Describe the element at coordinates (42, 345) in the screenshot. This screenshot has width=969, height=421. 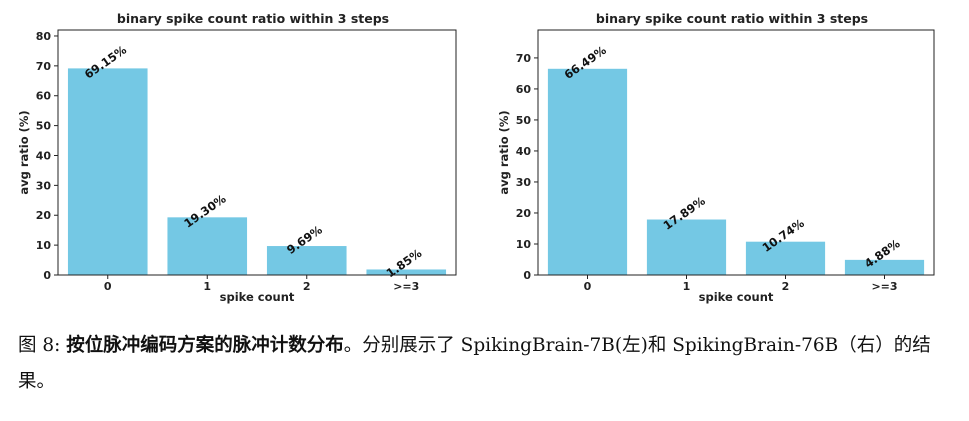
I see `caption-prefix: 图 8:` at that location.